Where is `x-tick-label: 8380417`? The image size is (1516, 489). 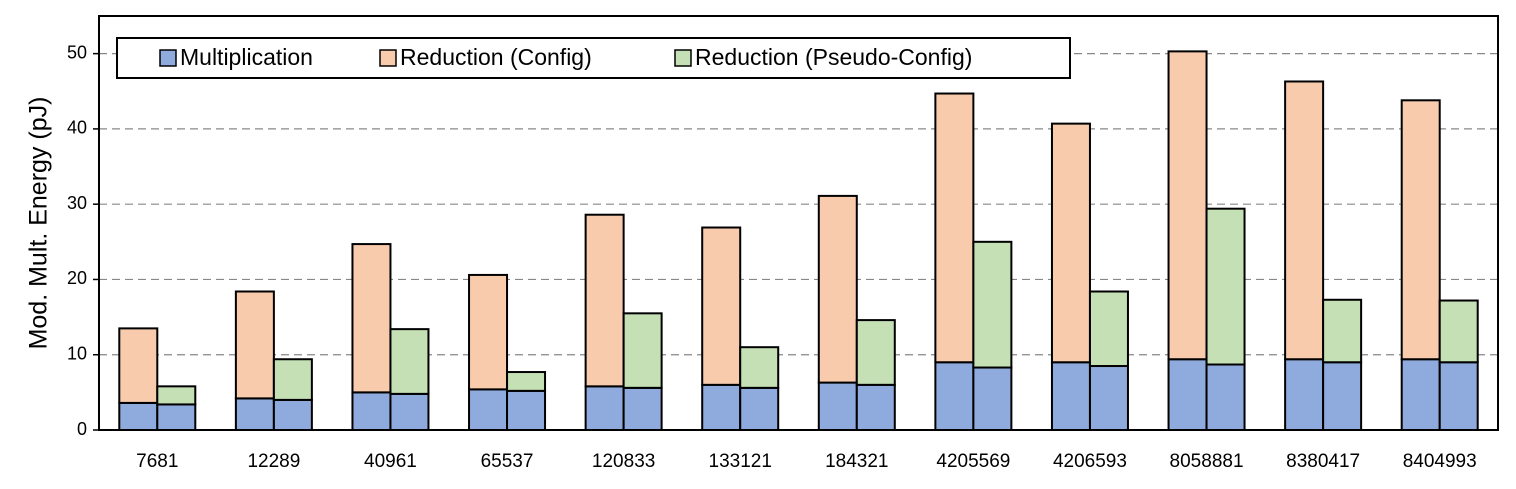
x-tick-label: 8380417 is located at coordinates (1323, 461).